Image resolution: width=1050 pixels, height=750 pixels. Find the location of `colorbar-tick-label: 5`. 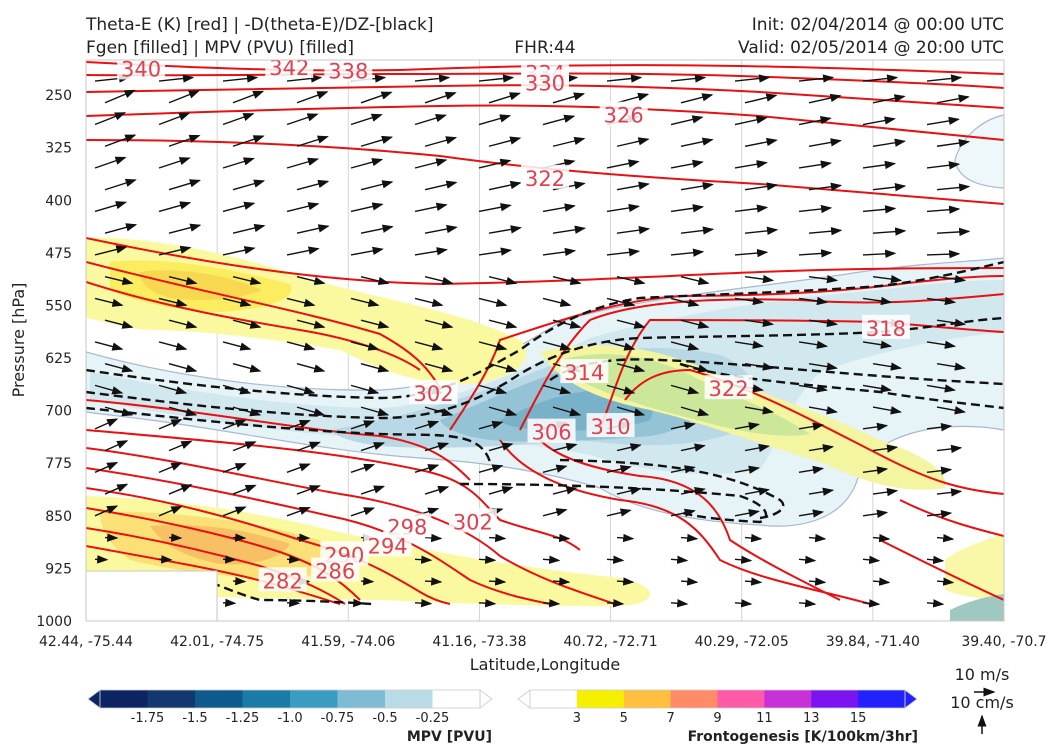

colorbar-tick-label: 5 is located at coordinates (624, 718).